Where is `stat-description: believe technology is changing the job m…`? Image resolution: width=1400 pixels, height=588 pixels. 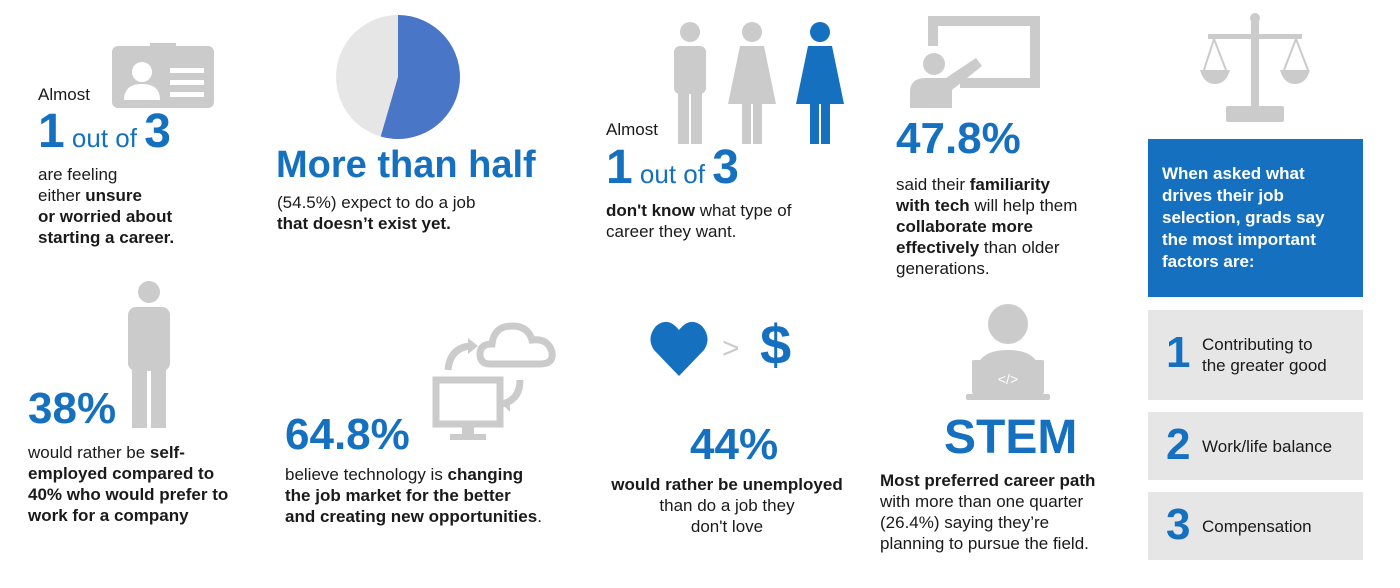
stat-description: believe technology is changing the job m… is located at coordinates (413, 495).